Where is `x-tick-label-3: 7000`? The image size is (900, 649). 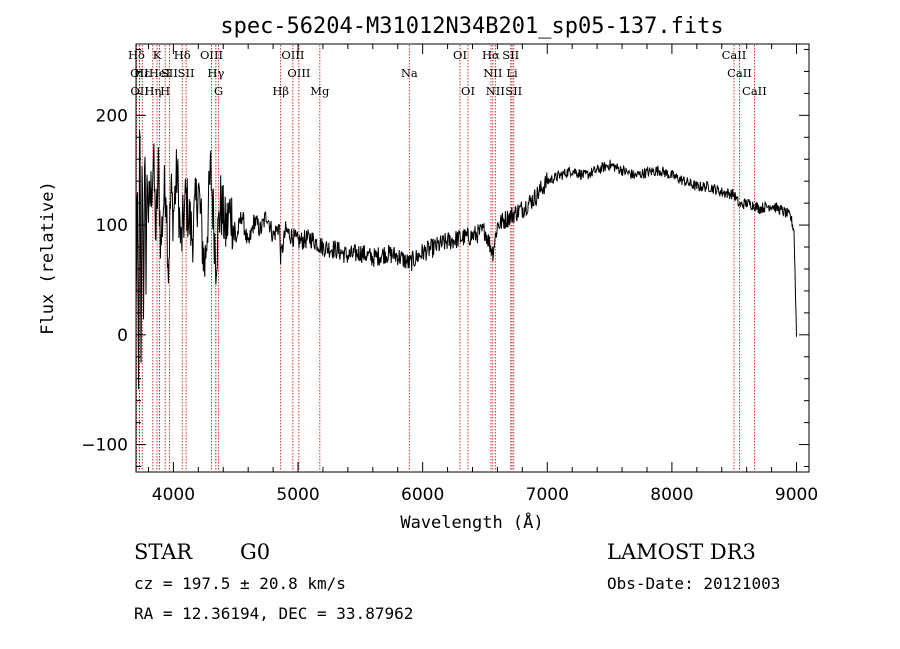
x-tick-label-3: 7000 is located at coordinates (547, 495).